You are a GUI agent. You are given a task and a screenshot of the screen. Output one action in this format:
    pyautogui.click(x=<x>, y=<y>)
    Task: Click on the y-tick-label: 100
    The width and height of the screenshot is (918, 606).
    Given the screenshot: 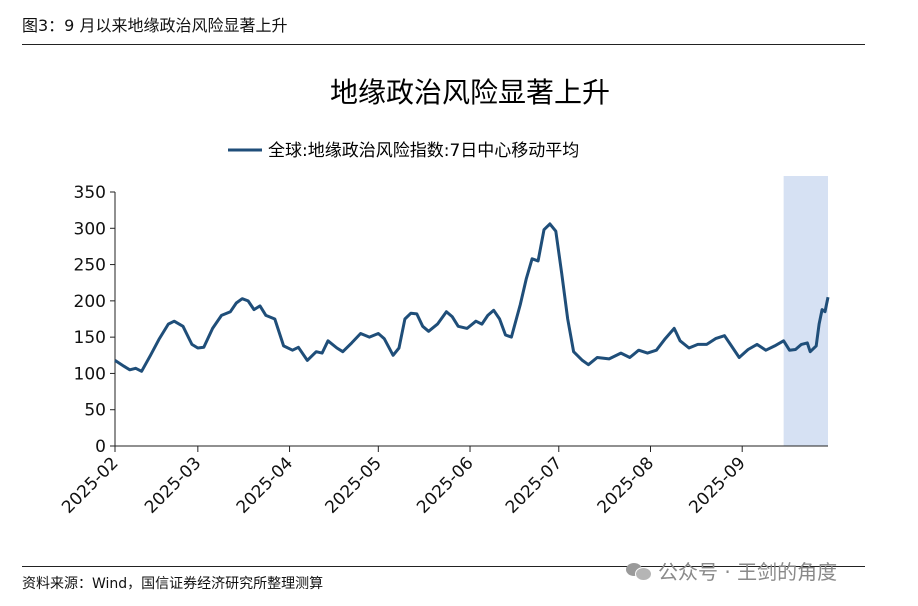 What is the action you would take?
    pyautogui.click(x=90, y=374)
    